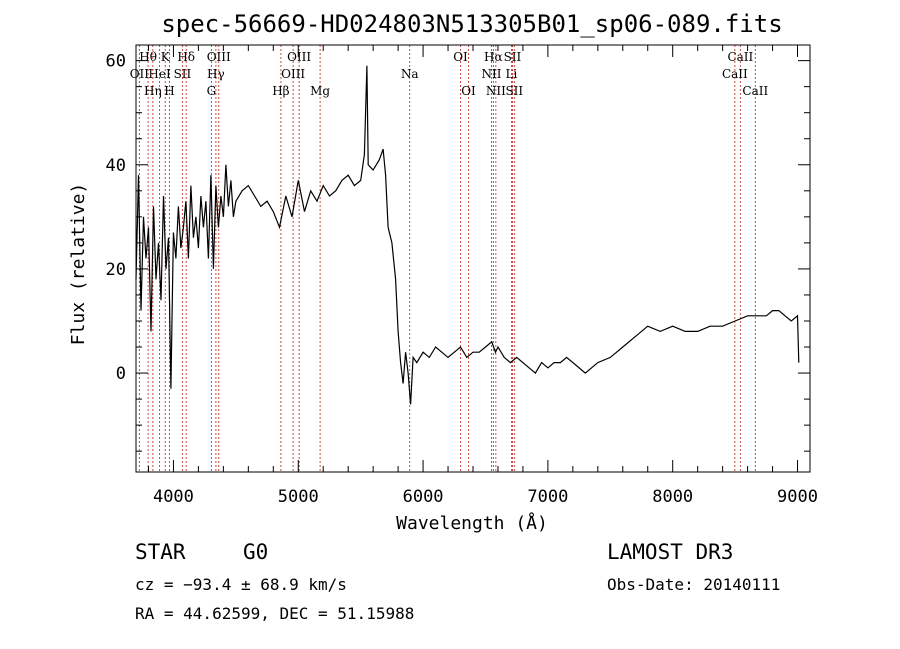  What do you see at coordinates (493, 57) in the screenshot?
I see `emission-line-label: Hα` at bounding box center [493, 57].